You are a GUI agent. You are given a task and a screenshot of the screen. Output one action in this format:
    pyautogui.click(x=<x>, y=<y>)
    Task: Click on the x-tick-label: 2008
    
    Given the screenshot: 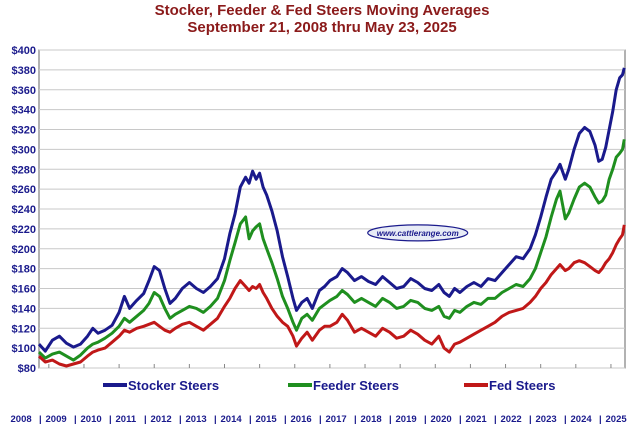 What is the action you would take?
    pyautogui.click(x=21, y=419)
    